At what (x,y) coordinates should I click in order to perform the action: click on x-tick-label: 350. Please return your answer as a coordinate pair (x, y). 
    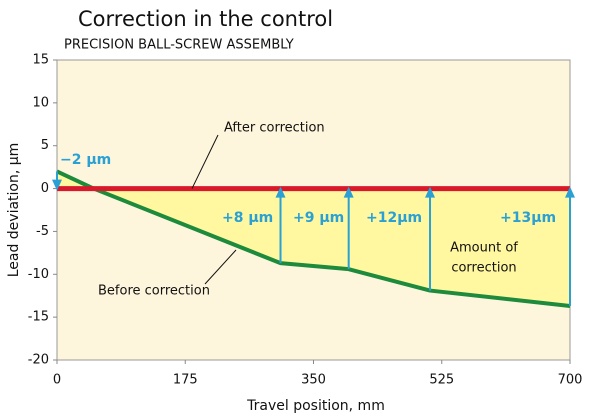
    Looking at the image, I should click on (313, 380).